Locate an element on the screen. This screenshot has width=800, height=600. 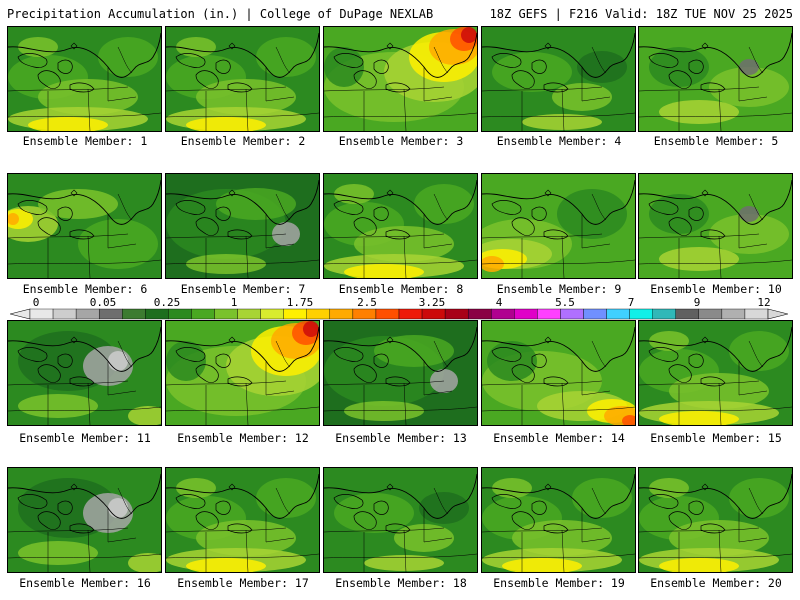
ensemble-member-label: Ensemble Member: 1 is located at coordinates (85, 141).